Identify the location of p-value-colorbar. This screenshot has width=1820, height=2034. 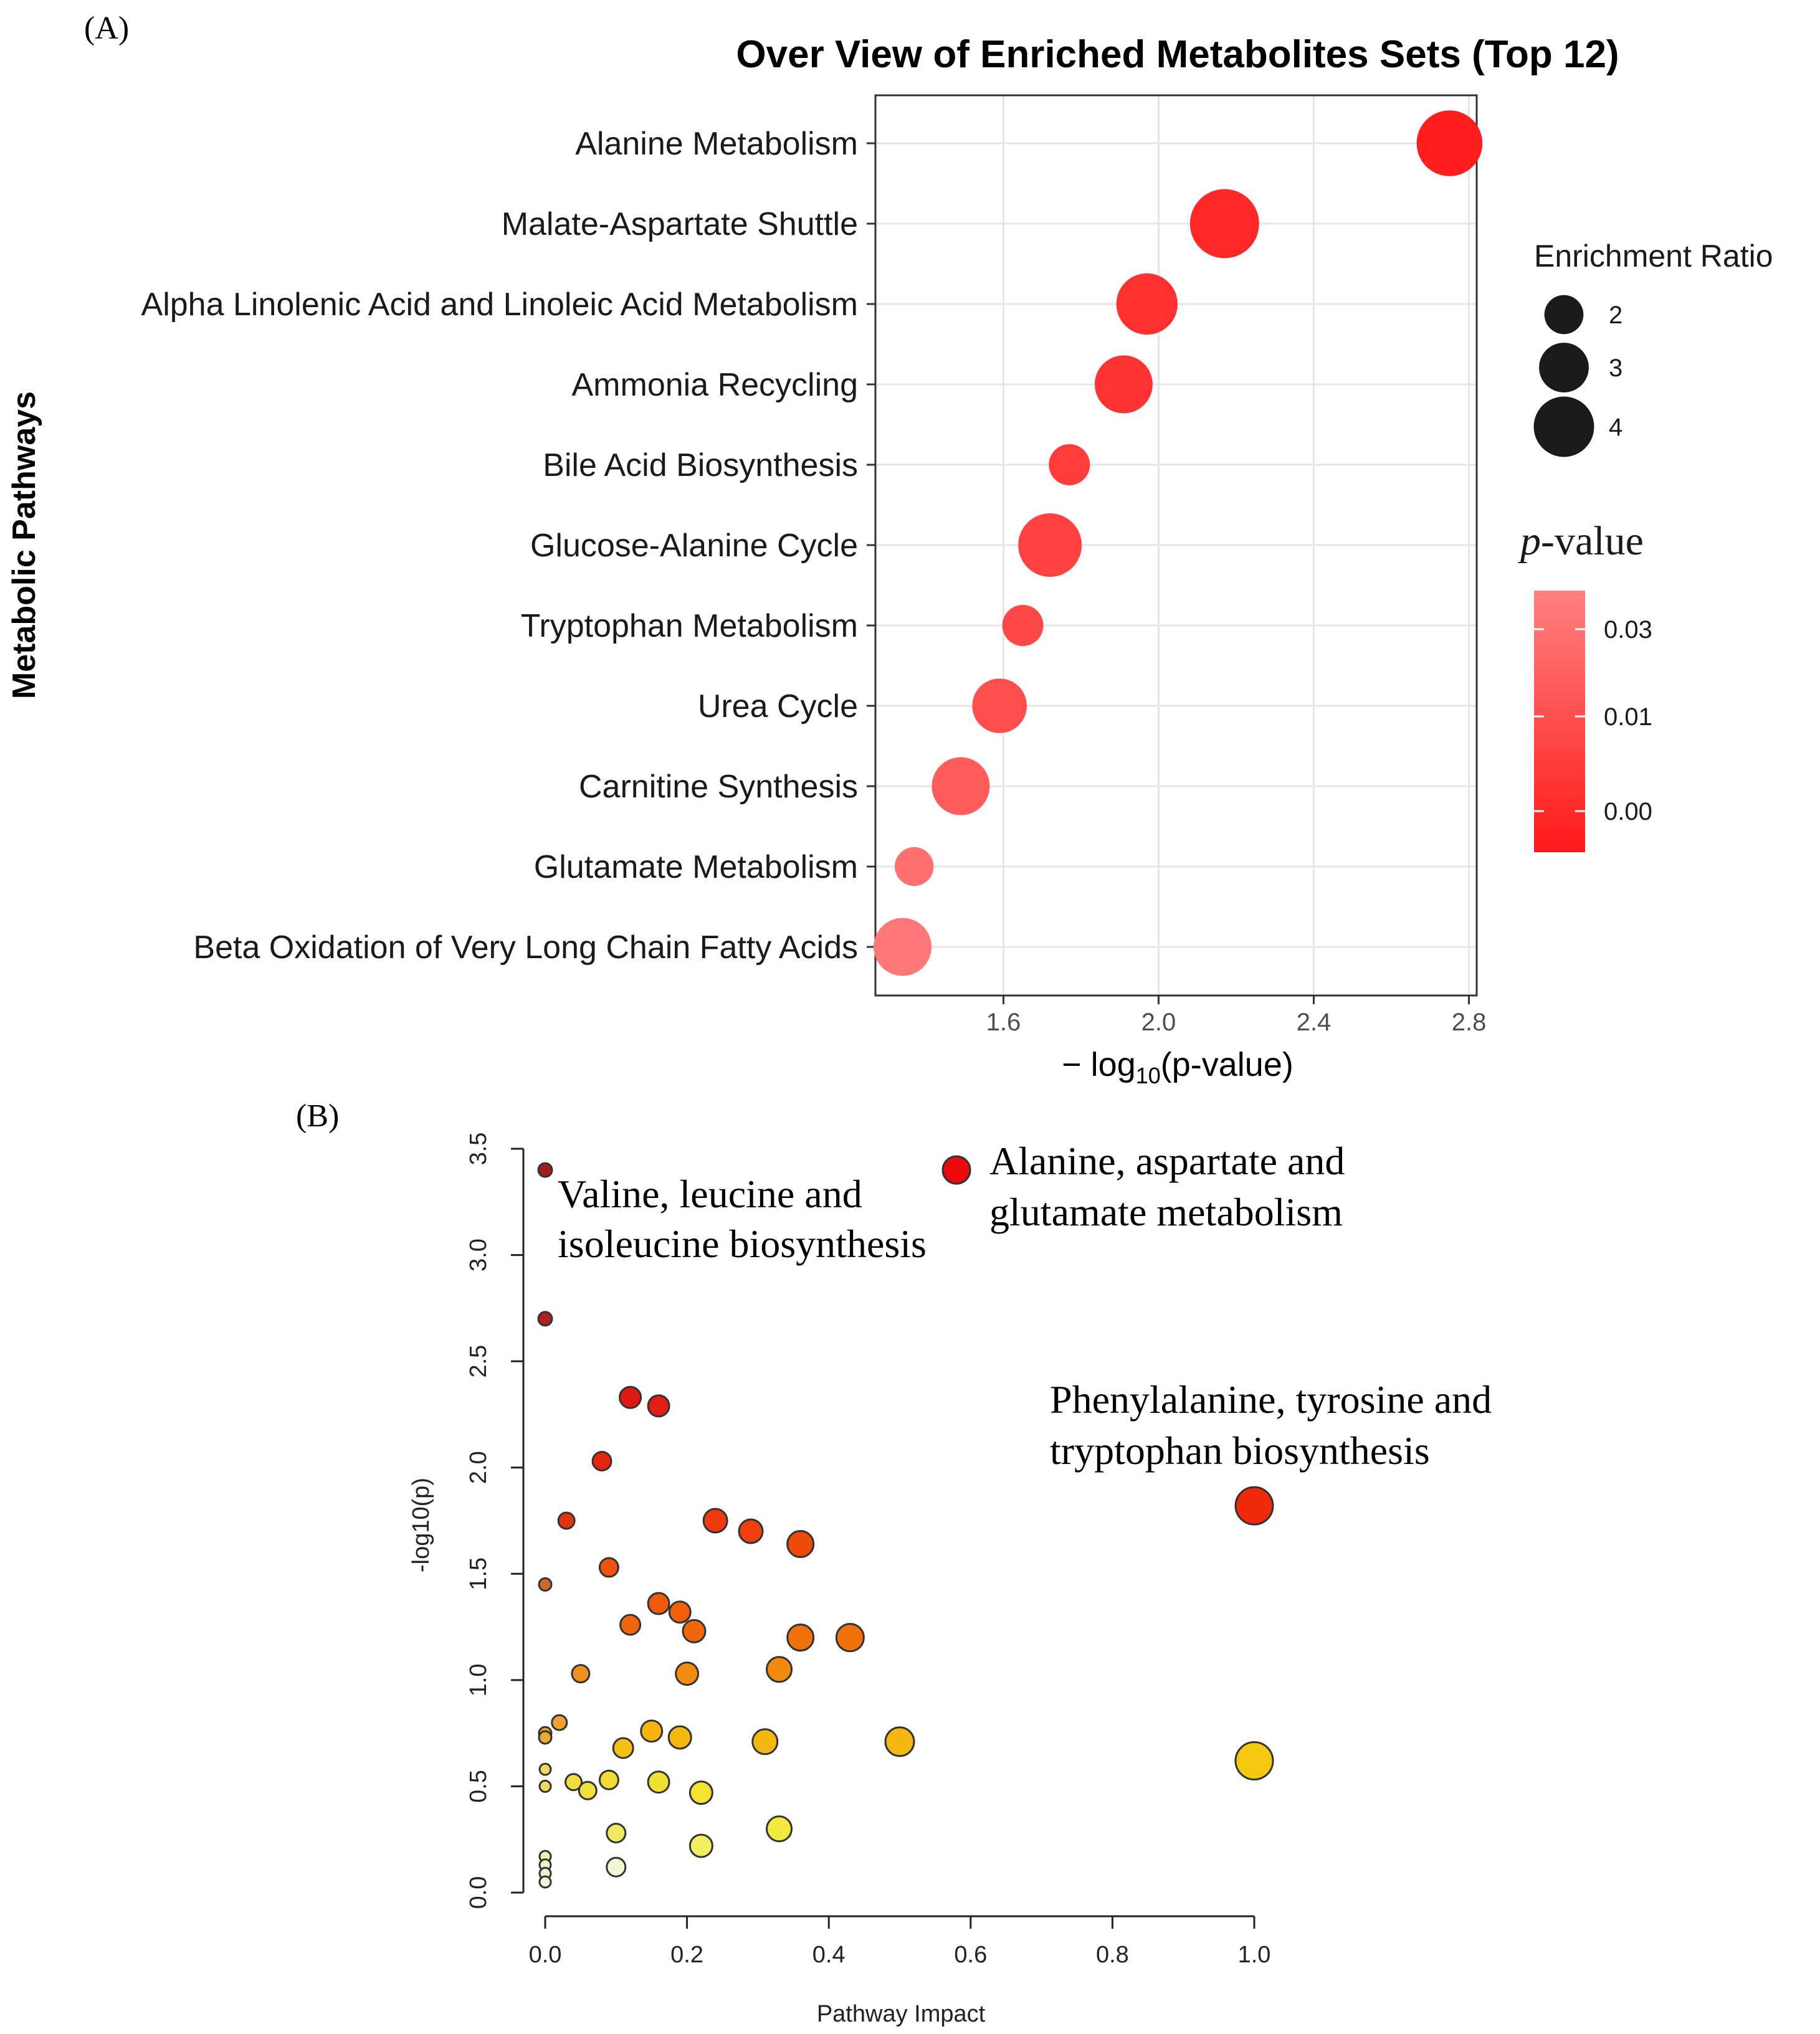
(1559, 721).